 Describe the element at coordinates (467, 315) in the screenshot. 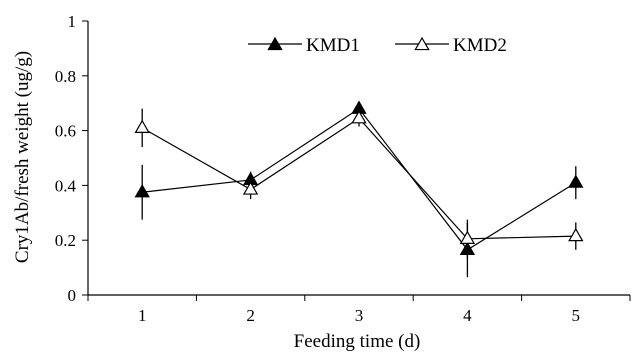

I see `x-tick-label: 4` at that location.